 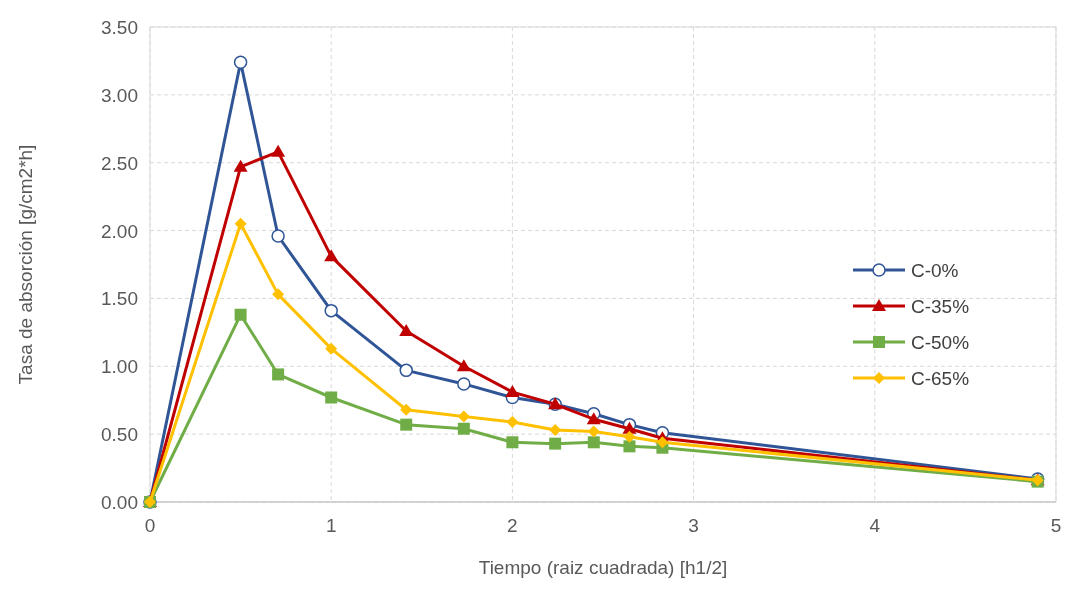 I want to click on y-axis-title: Tasa de absorción [g/cm2*h], so click(x=25, y=264).